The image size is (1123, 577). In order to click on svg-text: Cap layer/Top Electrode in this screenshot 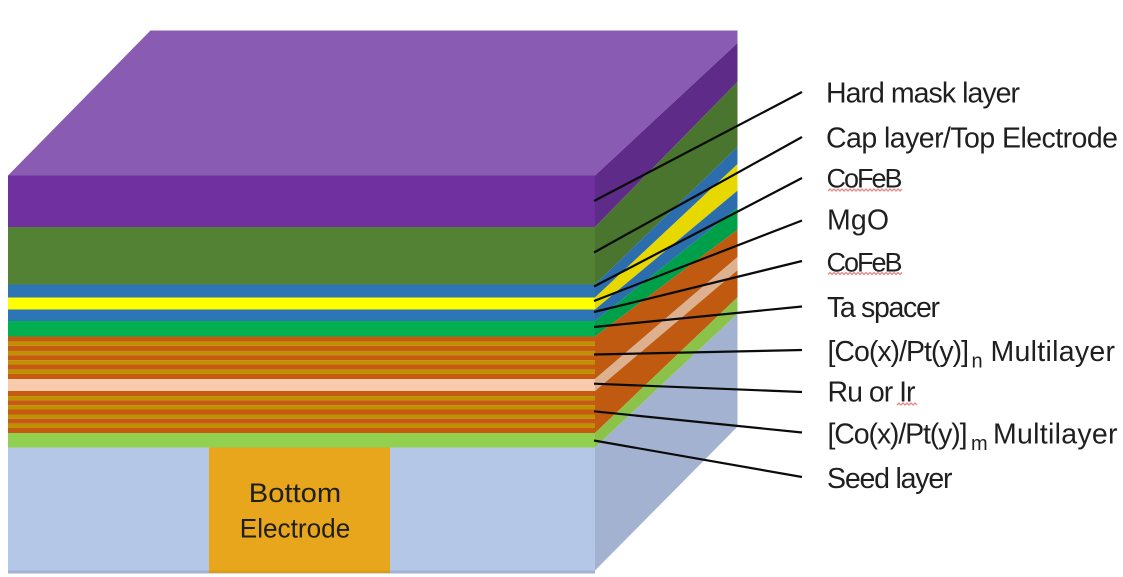, I will do `click(972, 139)`.